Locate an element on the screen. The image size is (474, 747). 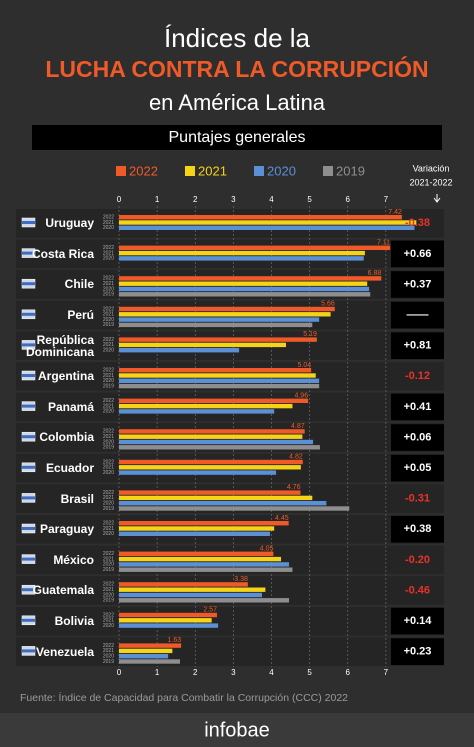
y-tick-label: Bolivia is located at coordinates (74, 621).